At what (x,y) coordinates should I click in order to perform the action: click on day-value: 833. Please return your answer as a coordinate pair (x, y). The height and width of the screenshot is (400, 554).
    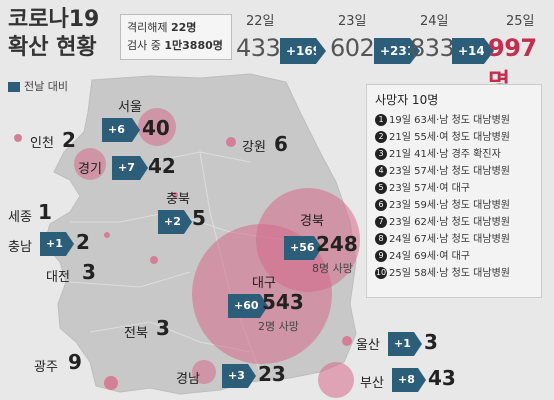
    Looking at the image, I should click on (432, 48).